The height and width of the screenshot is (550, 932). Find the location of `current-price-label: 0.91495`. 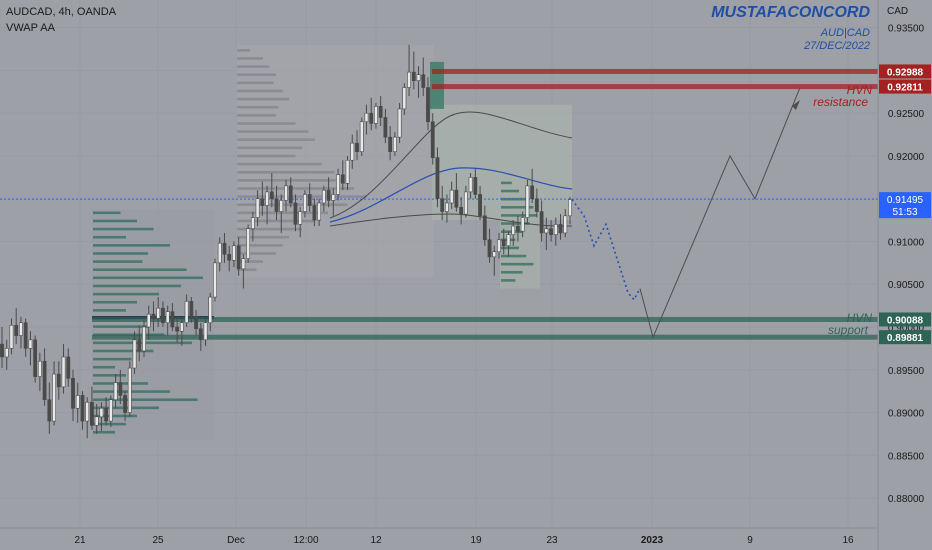

current-price-label: 0.91495 is located at coordinates (905, 200).